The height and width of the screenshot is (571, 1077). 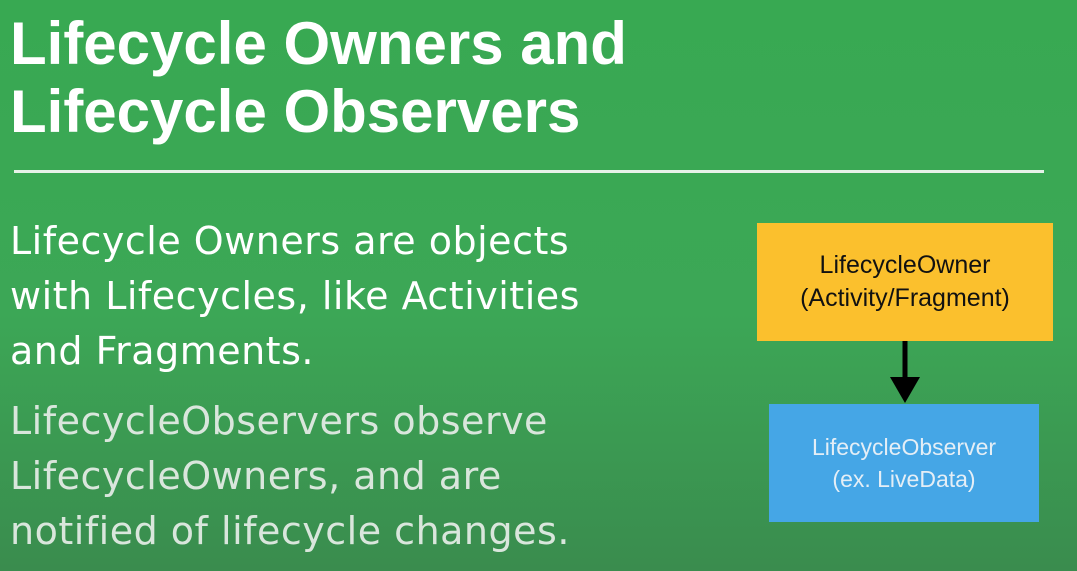 What do you see at coordinates (905, 390) in the screenshot?
I see `arrow-head` at bounding box center [905, 390].